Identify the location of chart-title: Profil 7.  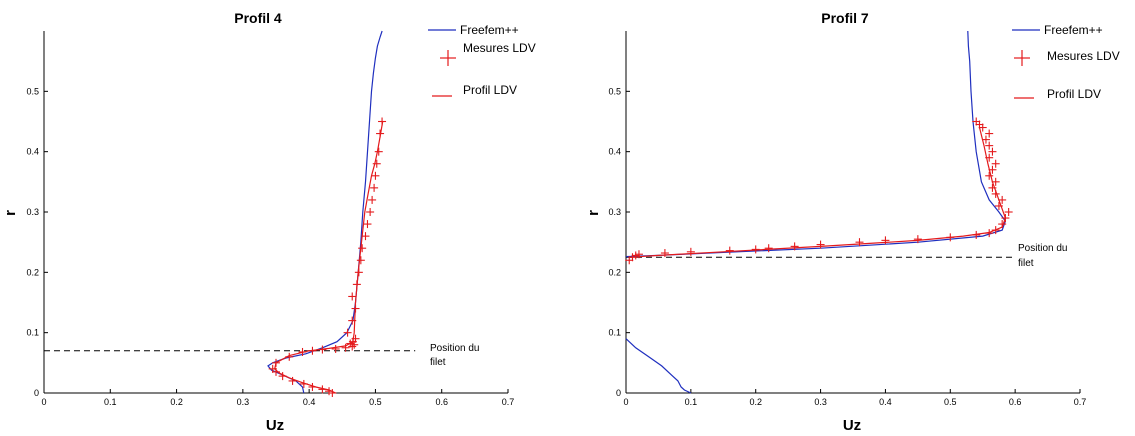
(845, 18).